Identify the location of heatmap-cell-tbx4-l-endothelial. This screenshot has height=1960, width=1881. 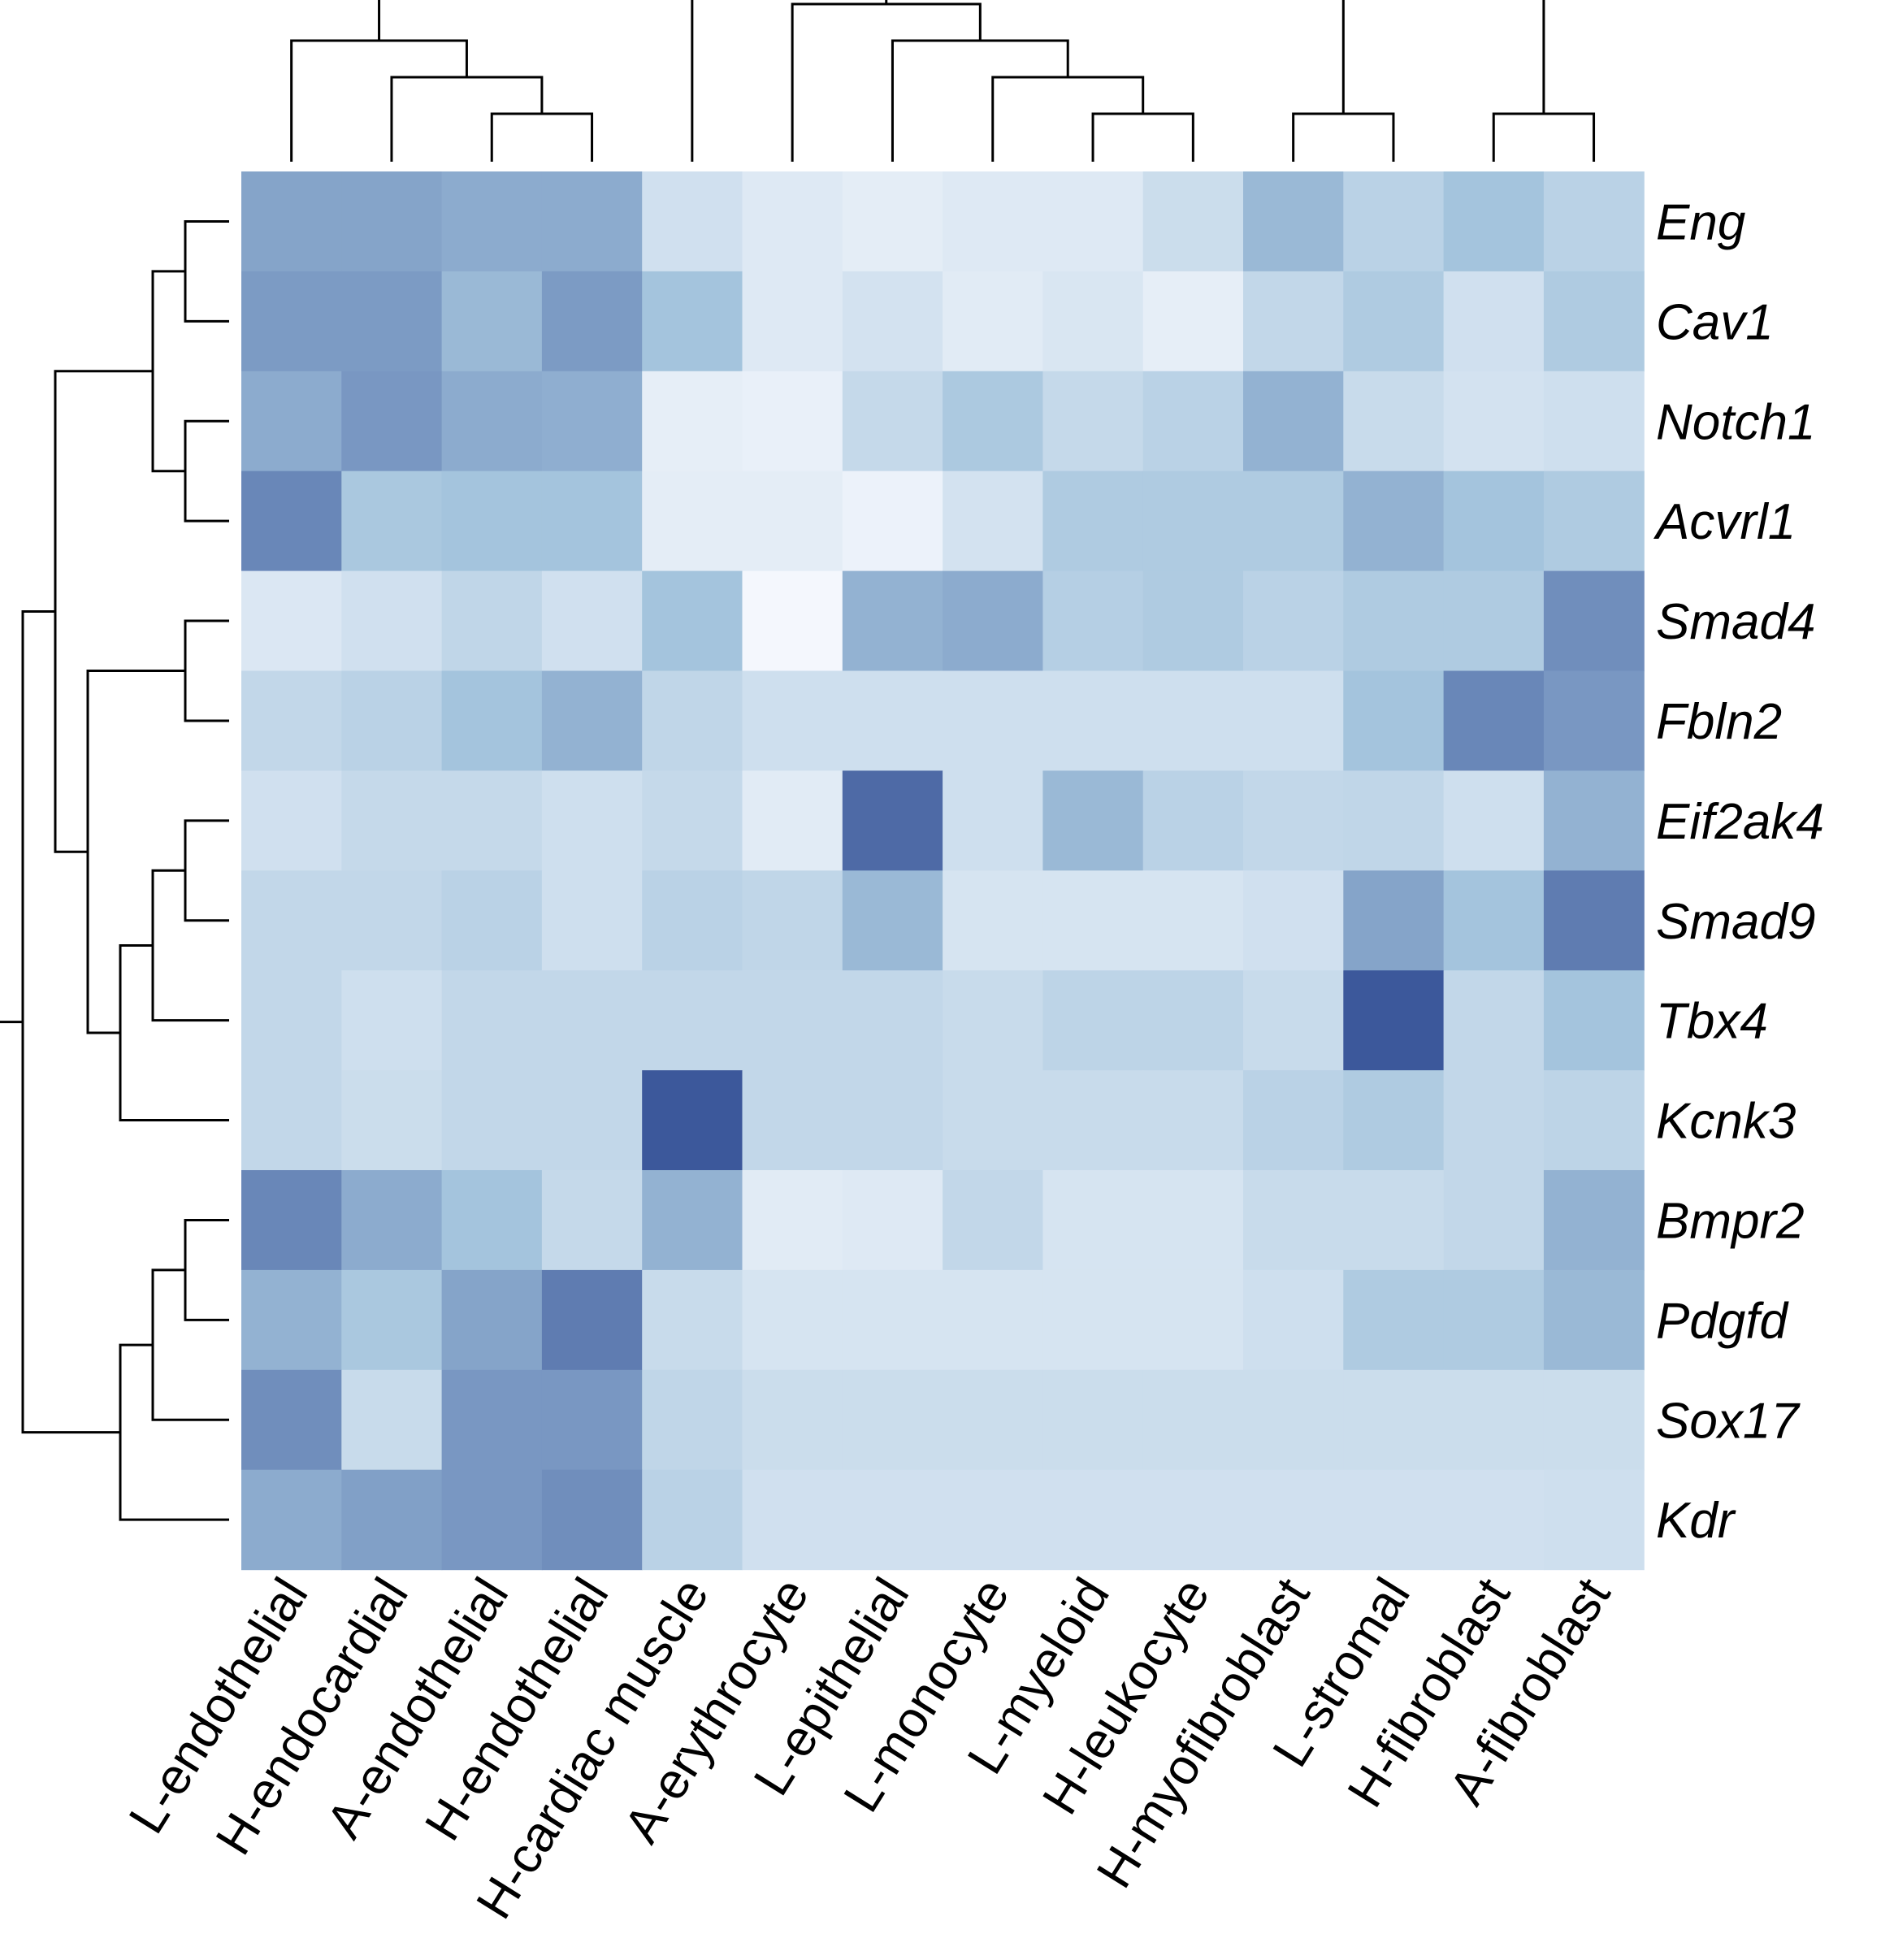
(291, 1020).